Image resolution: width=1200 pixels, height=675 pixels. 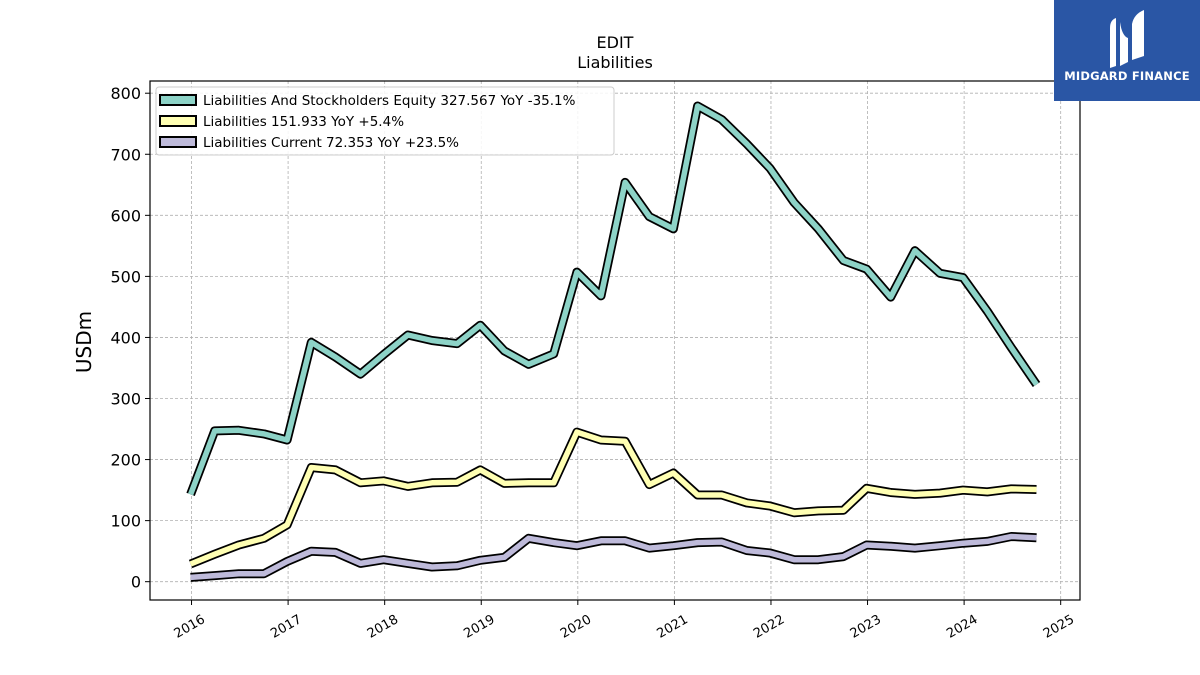 I want to click on series-line-liabilities, so click(x=613, y=498).